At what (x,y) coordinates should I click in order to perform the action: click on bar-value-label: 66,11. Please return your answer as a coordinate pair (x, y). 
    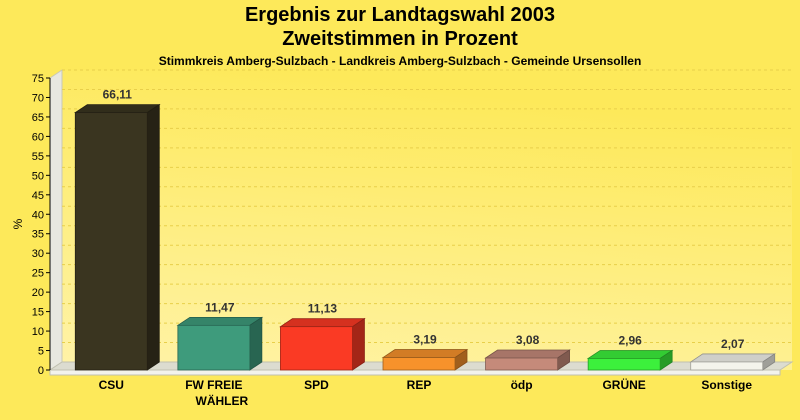
    Looking at the image, I should click on (118, 95).